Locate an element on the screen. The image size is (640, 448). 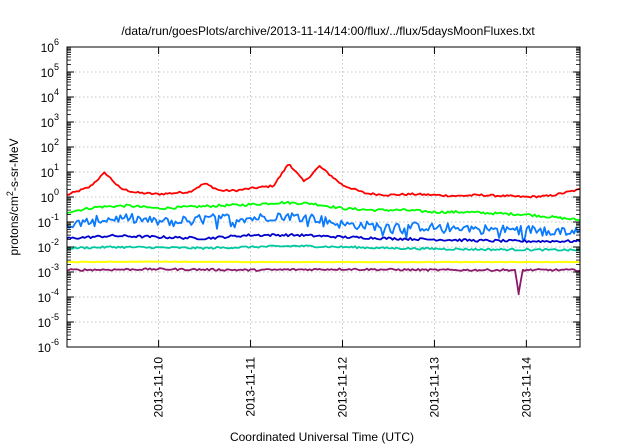
y-tick-label: 10⁴ is located at coordinates (50, 96).